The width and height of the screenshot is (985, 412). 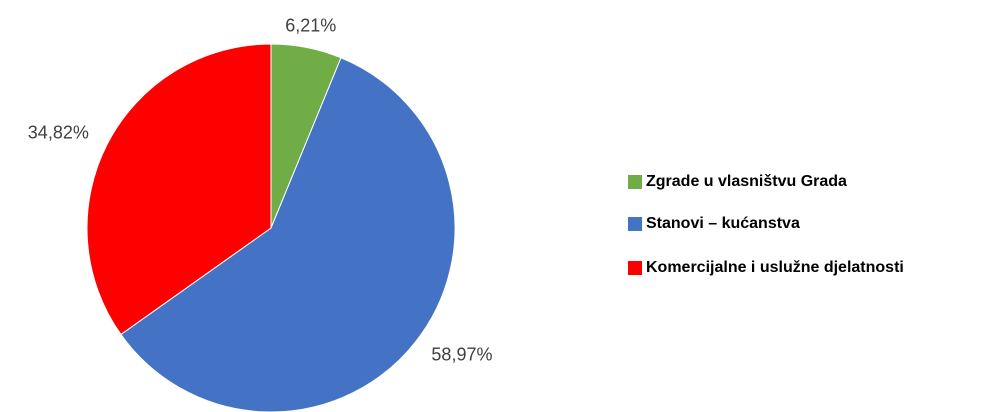 I want to click on data-label: 34,82%, so click(x=58, y=133).